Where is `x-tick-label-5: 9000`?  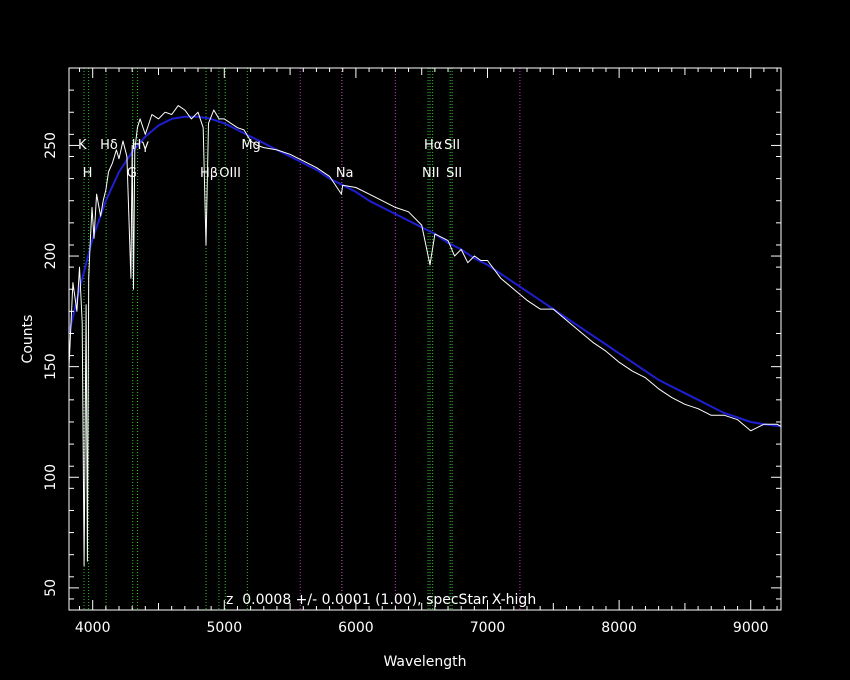 x-tick-label-5: 9000 is located at coordinates (751, 628).